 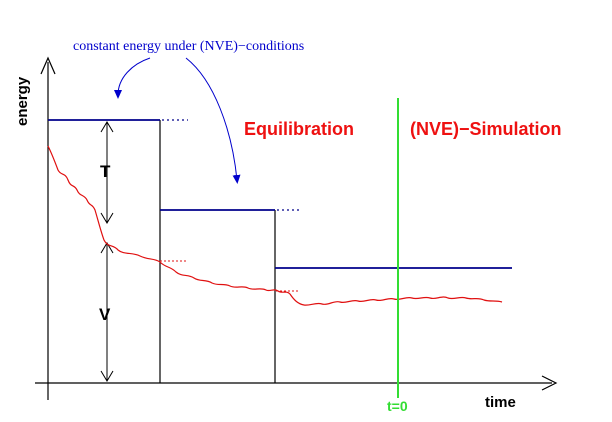 What do you see at coordinates (397, 406) in the screenshot?
I see `t0-marker-label: t=0` at bounding box center [397, 406].